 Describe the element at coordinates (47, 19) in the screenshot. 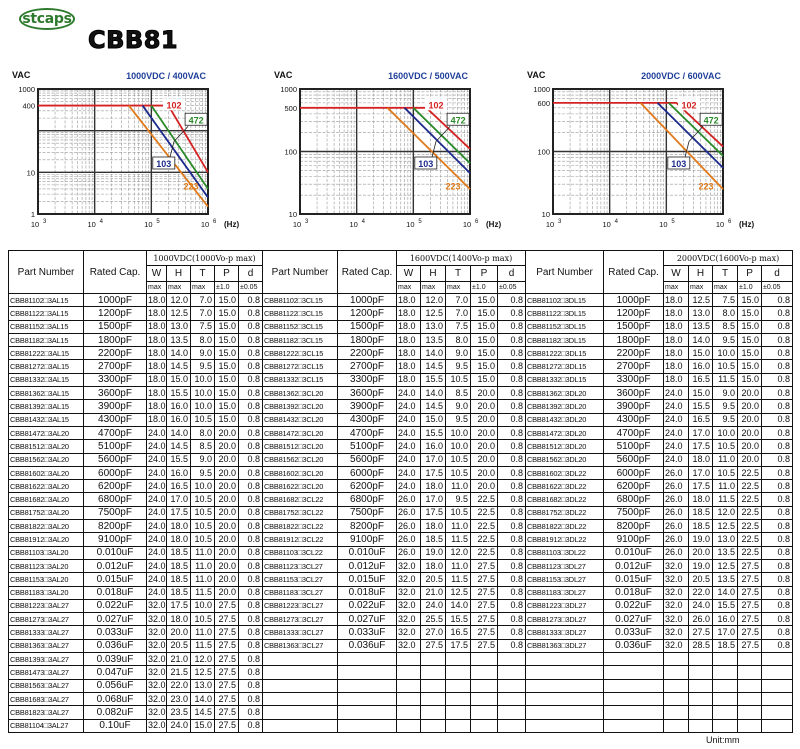

I see `stcaps-logo: stcaps` at that location.